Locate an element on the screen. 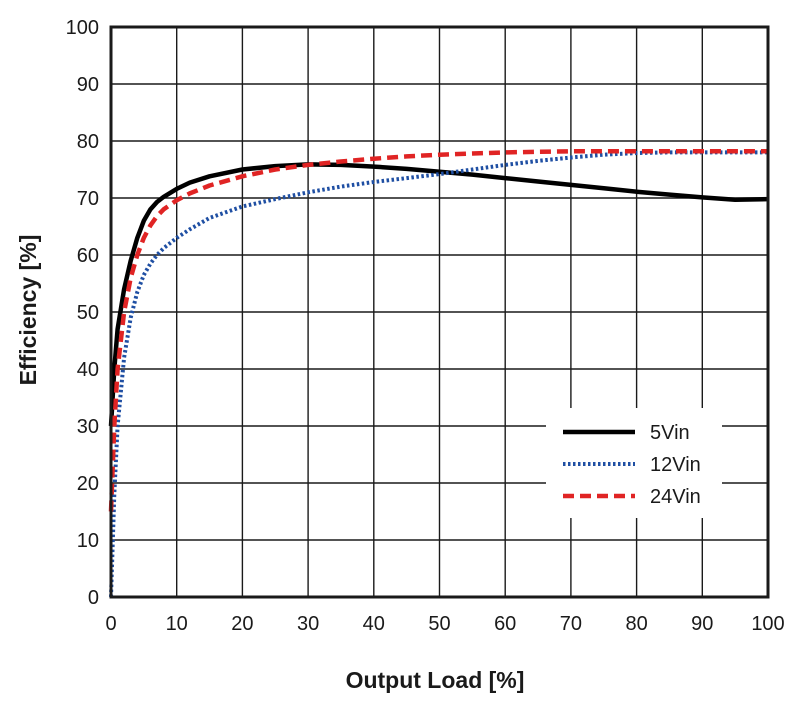 The image size is (800, 702). x-tick-labels: 0 10 20 30 40 50 60 70 80 90 100 is located at coordinates (444, 624).